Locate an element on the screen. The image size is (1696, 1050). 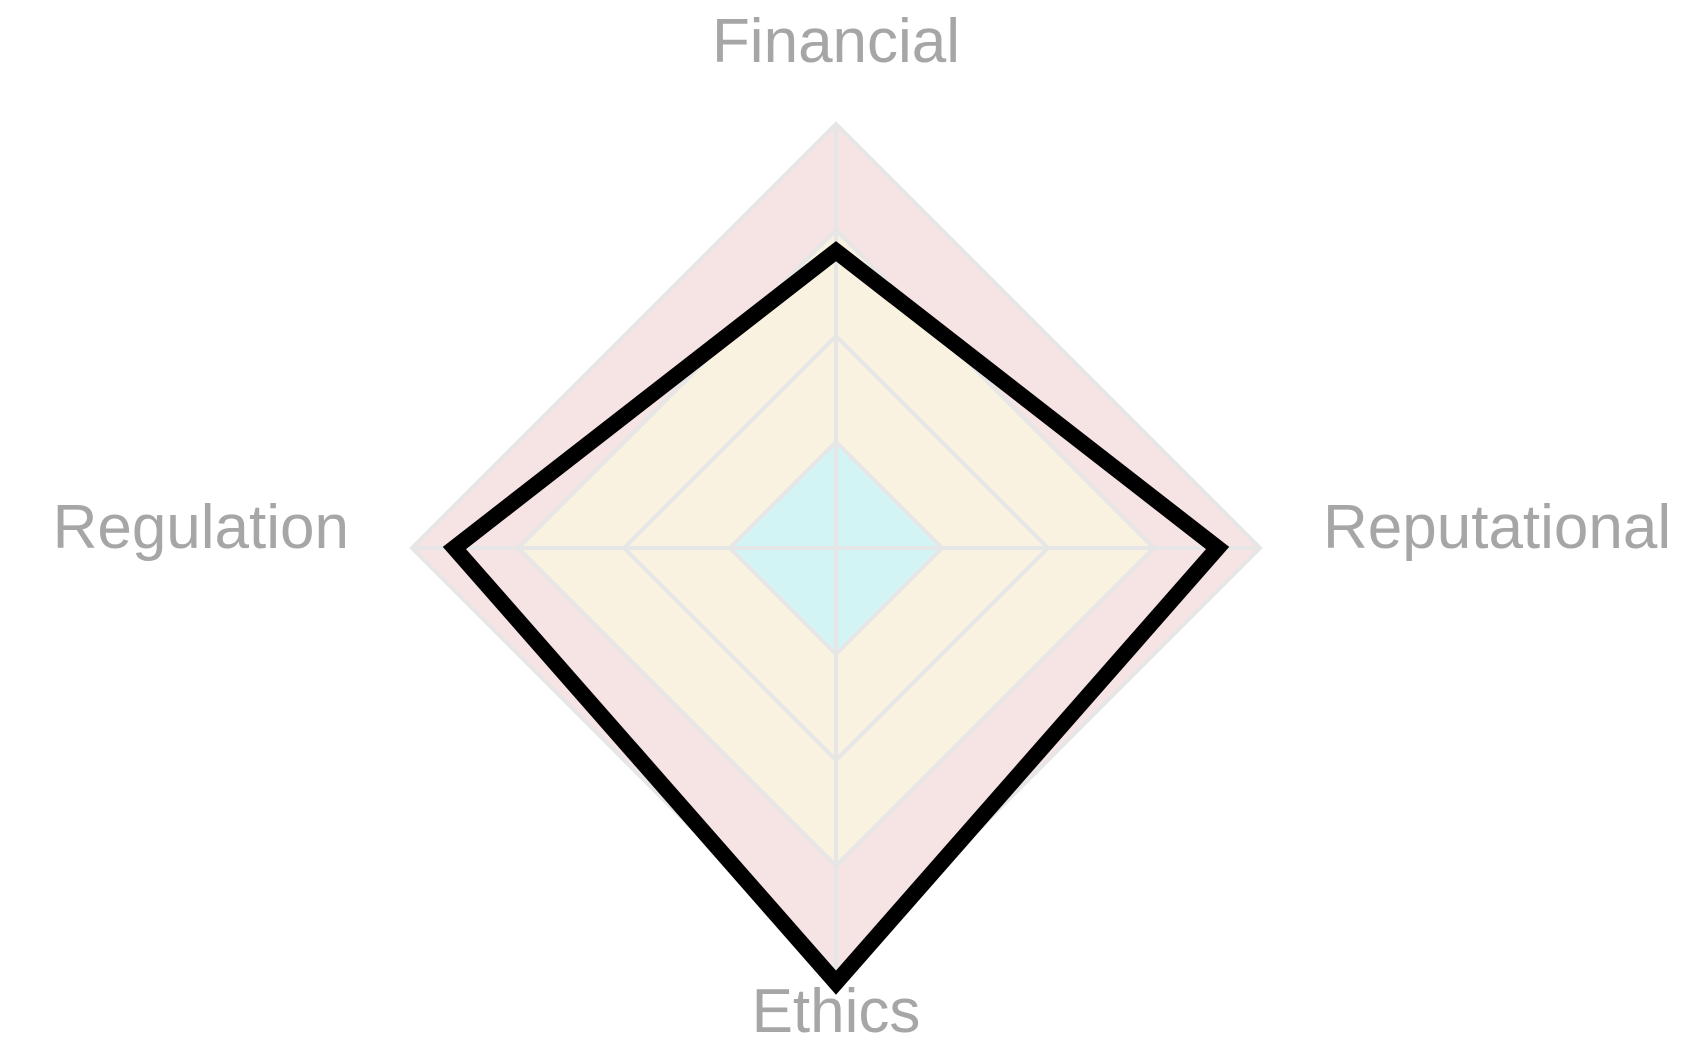
axis-label-regulation: Regulation is located at coordinates (201, 527).